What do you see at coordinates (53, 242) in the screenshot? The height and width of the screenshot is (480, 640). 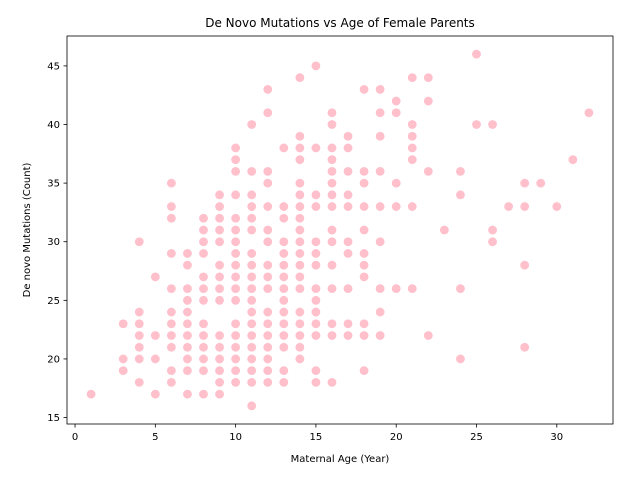 I see `y-tick-label: 30` at bounding box center [53, 242].